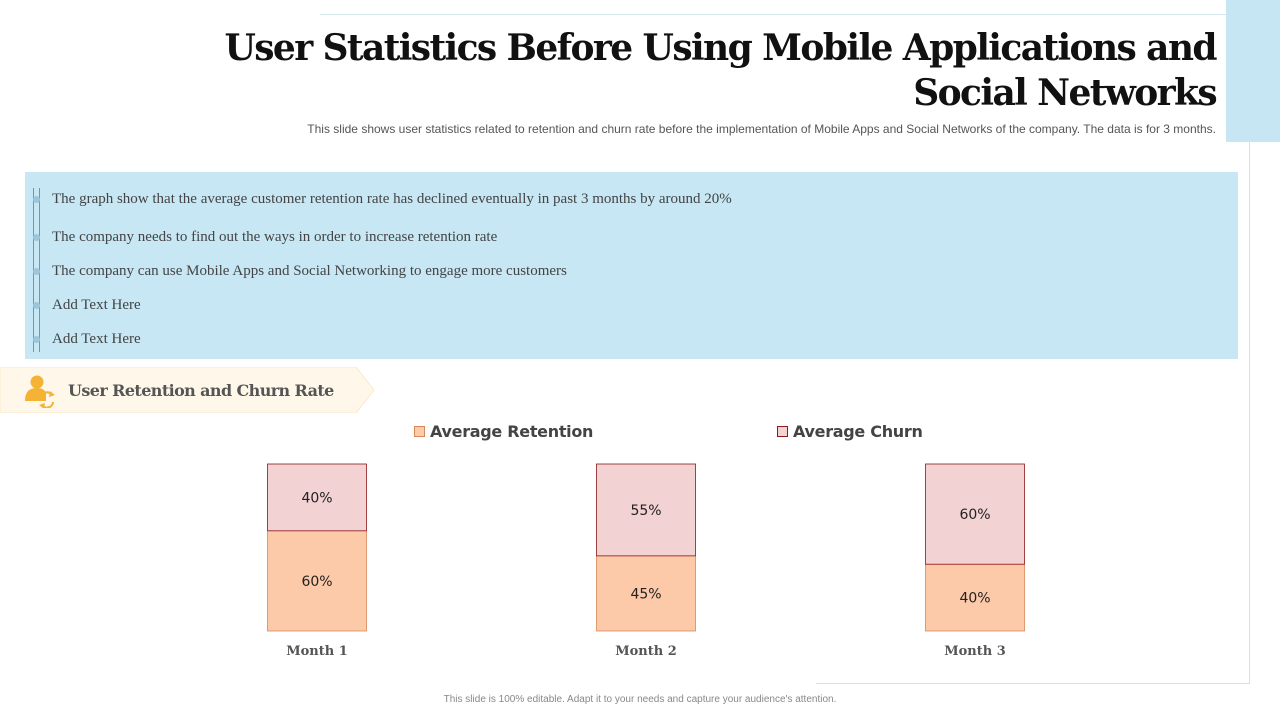 The image size is (1280, 720). What do you see at coordinates (1065, 93) in the screenshot?
I see `page-title-line-2: Social Networks` at bounding box center [1065, 93].